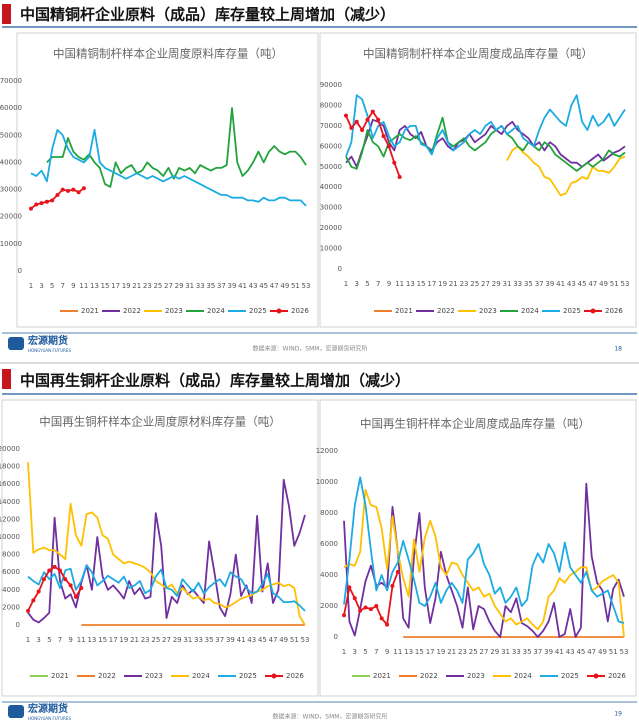  I want to click on x-tick-label: 53, so click(624, 652).